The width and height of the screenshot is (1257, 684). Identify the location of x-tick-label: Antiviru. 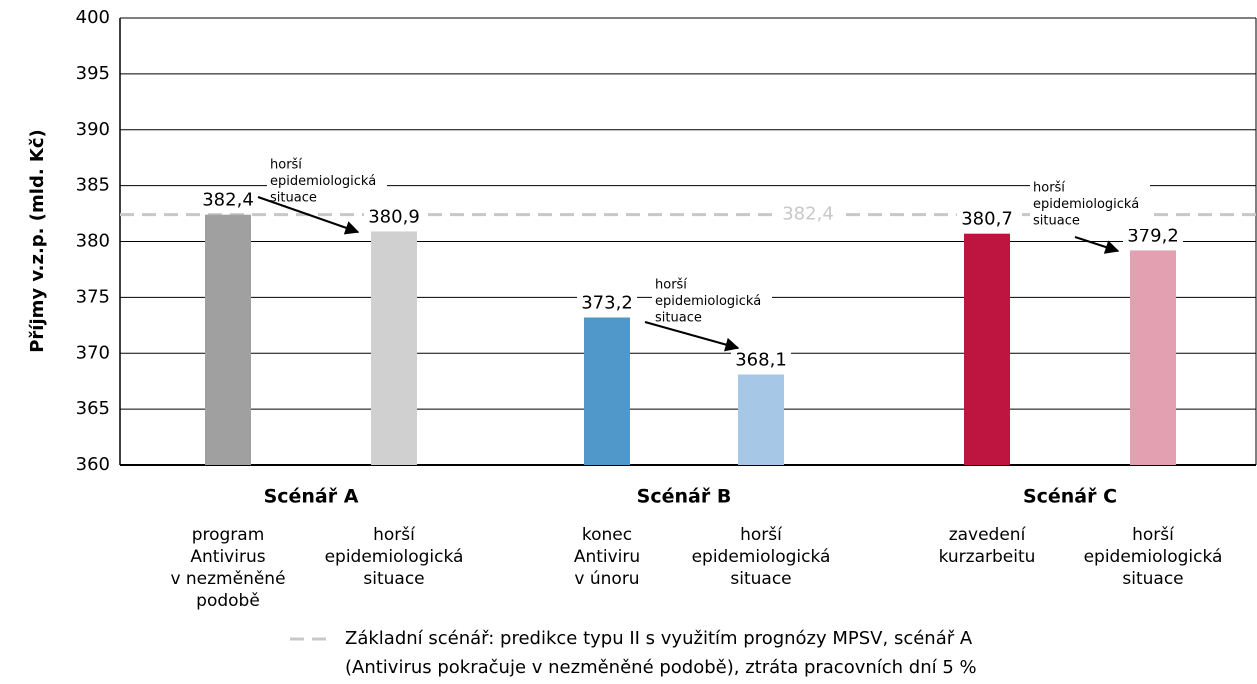
(607, 557).